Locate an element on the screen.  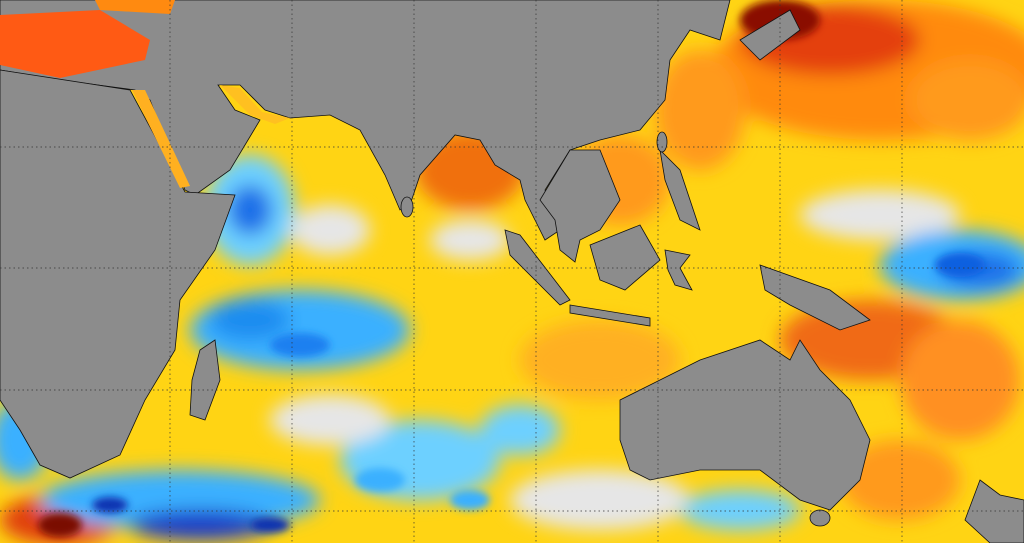
sri-lanka is located at coordinates (407, 207).